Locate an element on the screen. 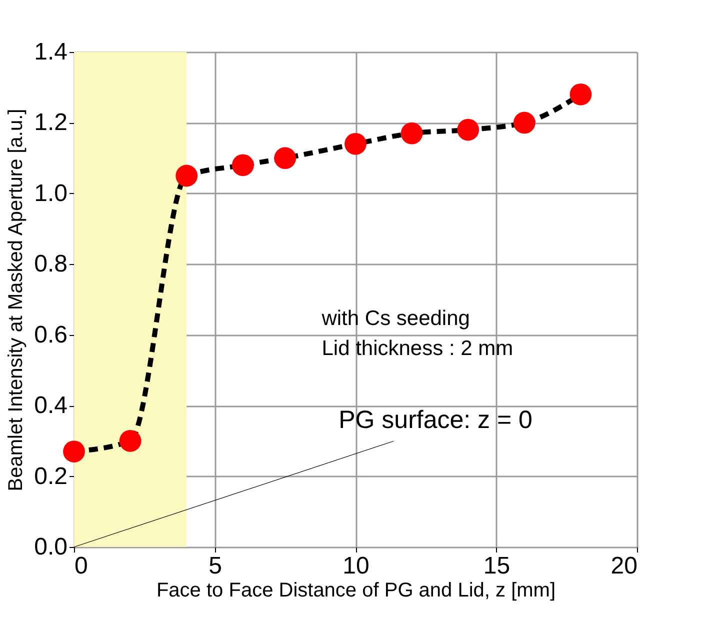  x-tick-label: 20 is located at coordinates (624, 566).